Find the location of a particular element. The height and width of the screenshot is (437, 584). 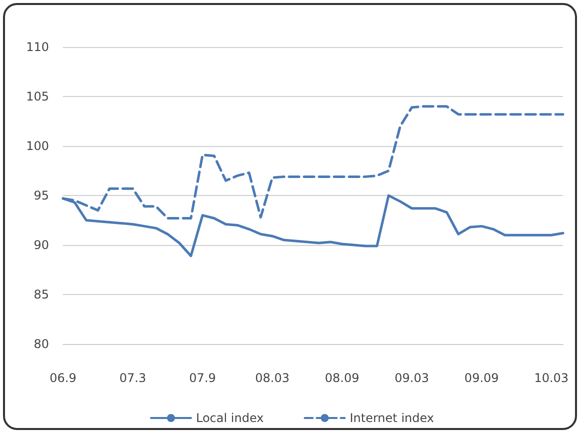

x-tick-label: 06.9 is located at coordinates (63, 378).